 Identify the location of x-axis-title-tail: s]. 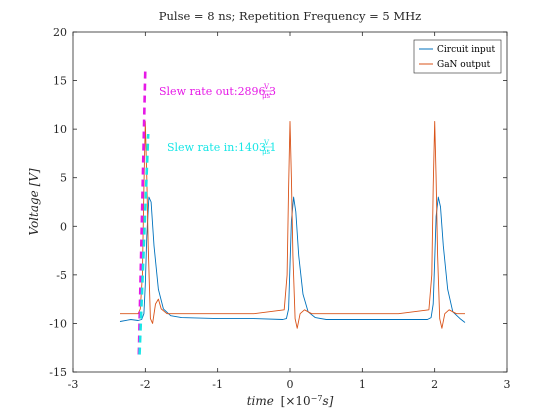
(327, 401).